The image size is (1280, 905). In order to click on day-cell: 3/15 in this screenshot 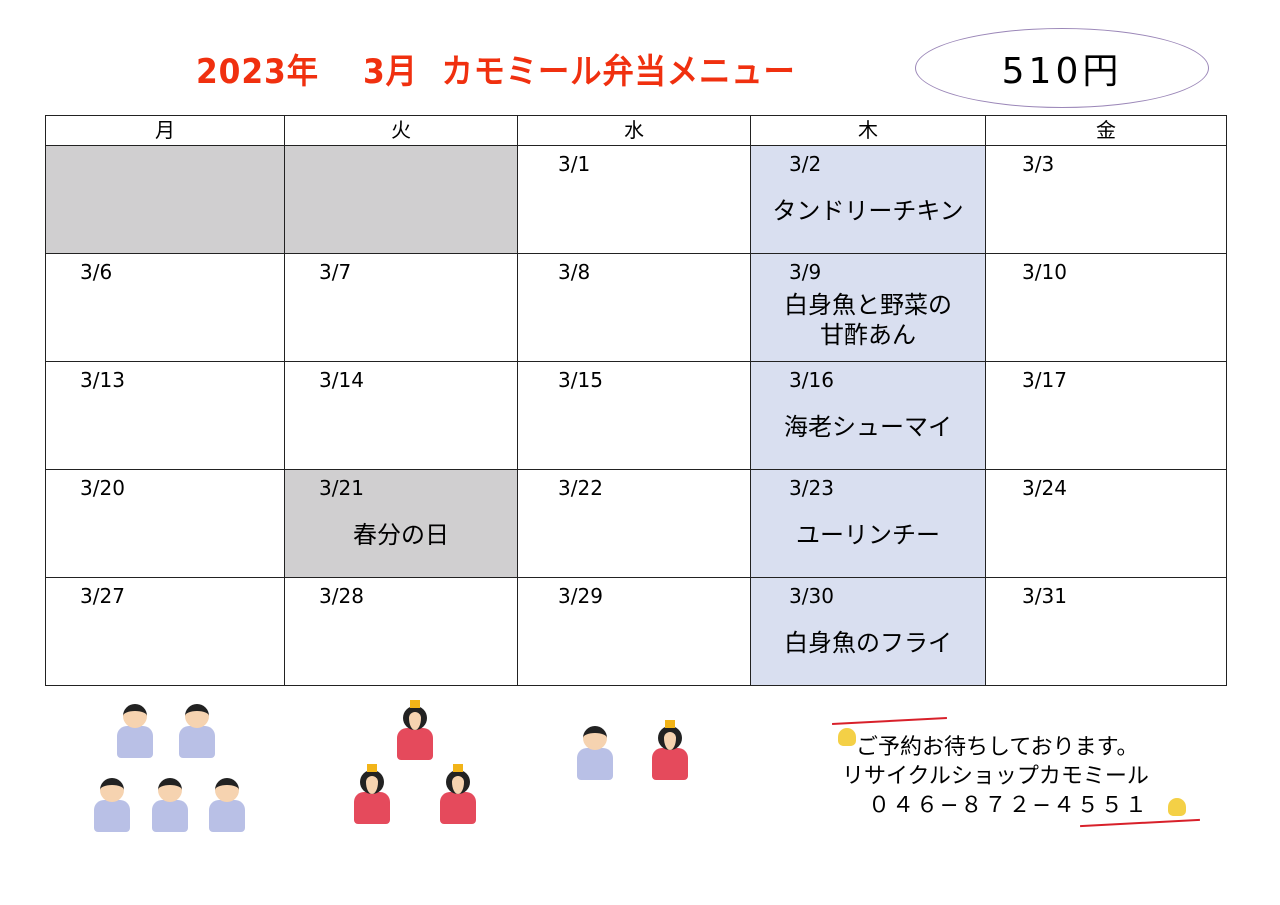, I will do `click(634, 415)`.